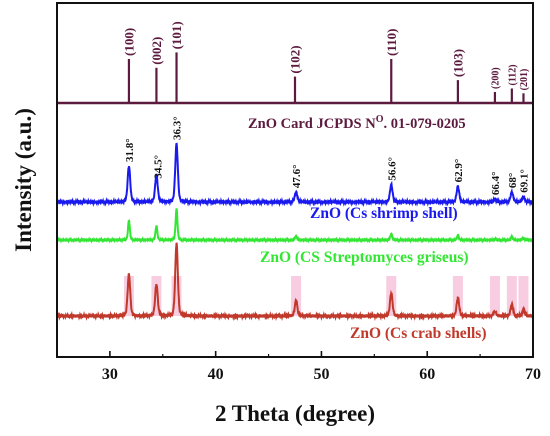 Image resolution: width=550 pixels, height=436 pixels. What do you see at coordinates (216, 374) in the screenshot?
I see `x-tick-label-1: 40` at bounding box center [216, 374].